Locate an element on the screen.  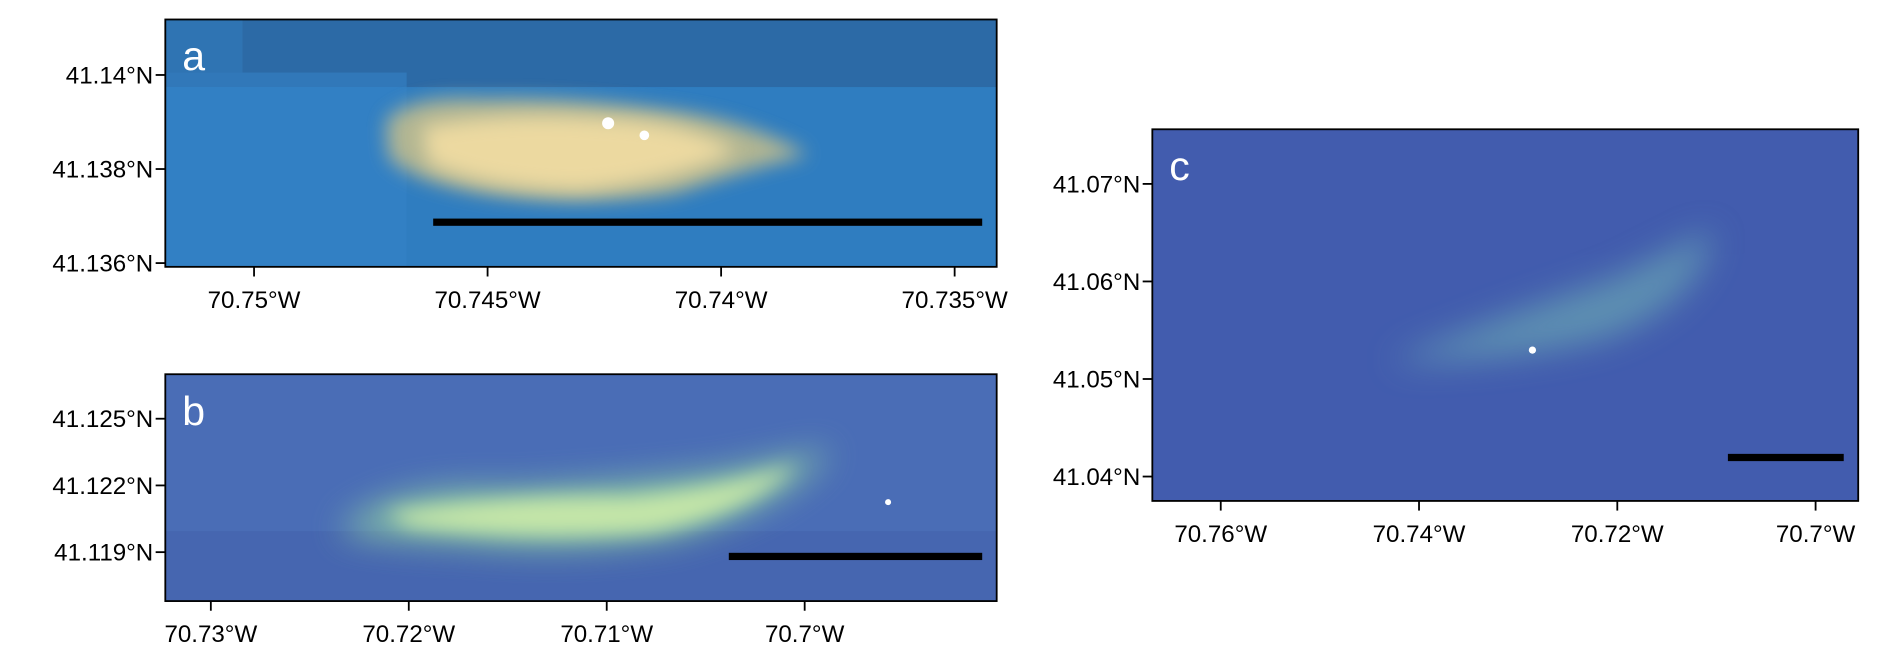
panel-label: b is located at coordinates (193, 411).